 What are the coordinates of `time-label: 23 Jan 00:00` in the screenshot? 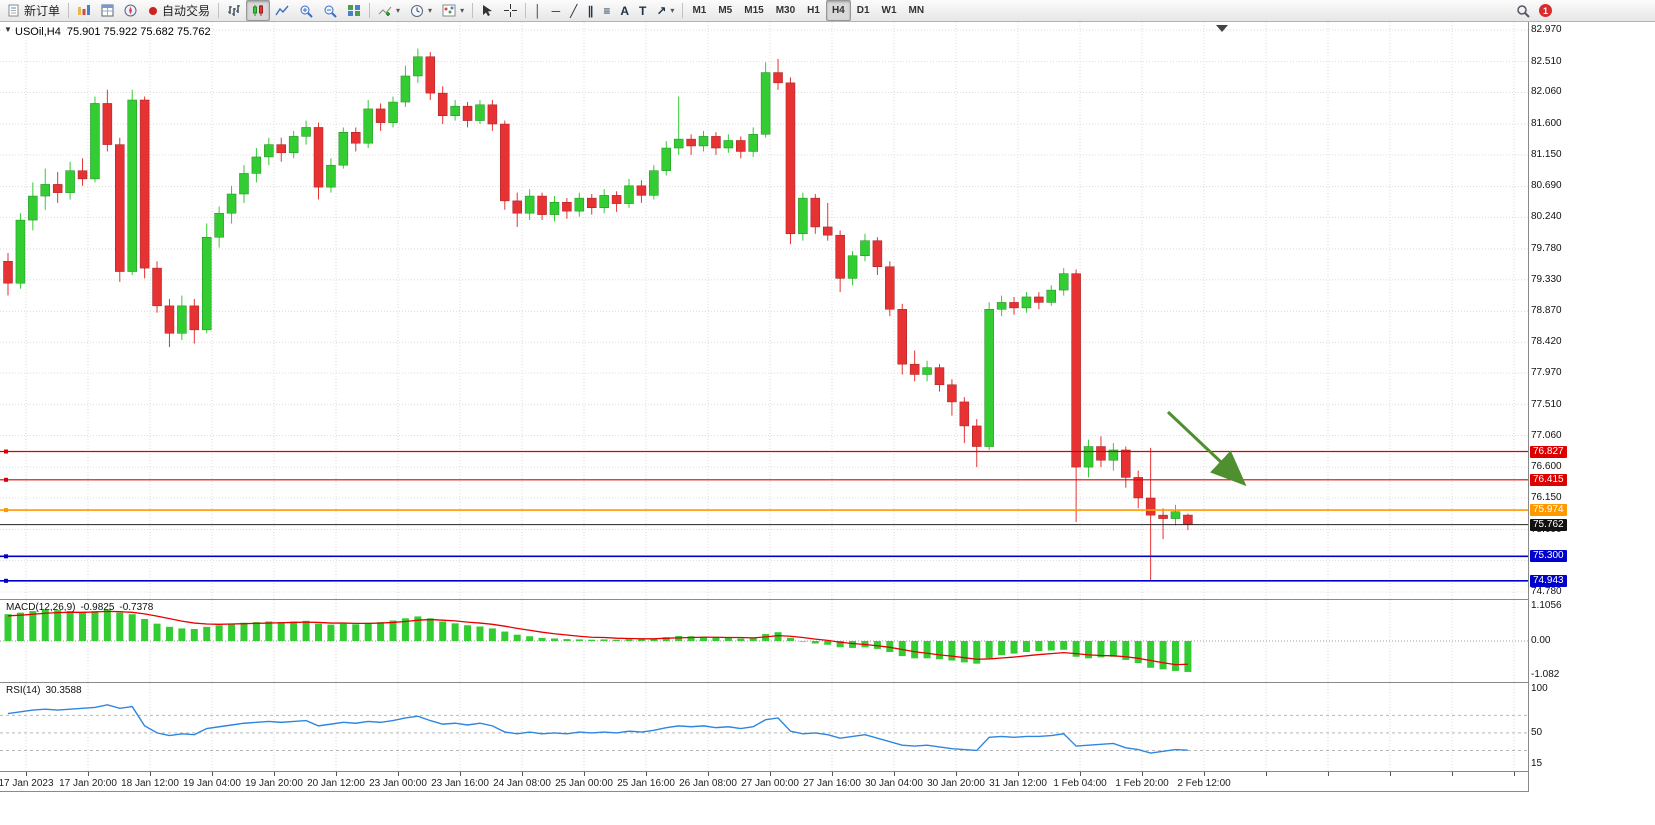 It's located at (398, 783).